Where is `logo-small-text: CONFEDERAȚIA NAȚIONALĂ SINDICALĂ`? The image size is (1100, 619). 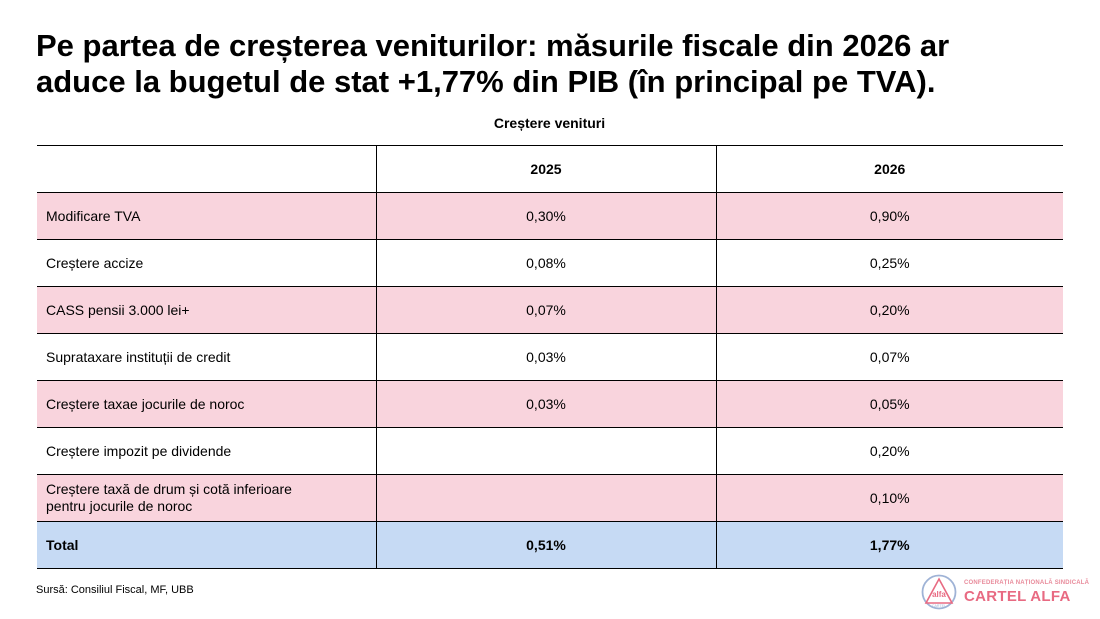
logo-small-text: CONFEDERAȚIA NAȚIONALĂ SINDICALĂ is located at coordinates (1027, 583).